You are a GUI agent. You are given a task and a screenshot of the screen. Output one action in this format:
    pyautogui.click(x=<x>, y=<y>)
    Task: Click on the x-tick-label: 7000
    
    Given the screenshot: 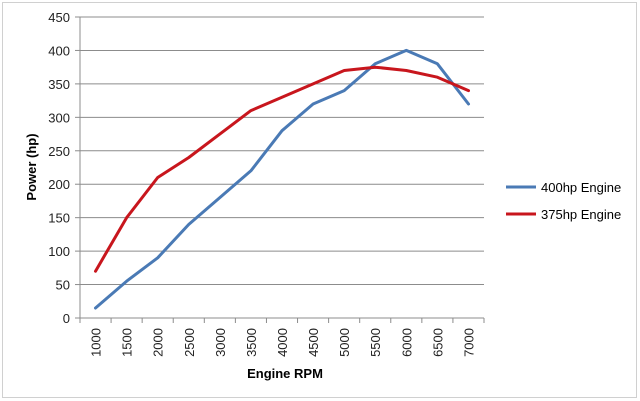 What is the action you would take?
    pyautogui.click(x=468, y=342)
    